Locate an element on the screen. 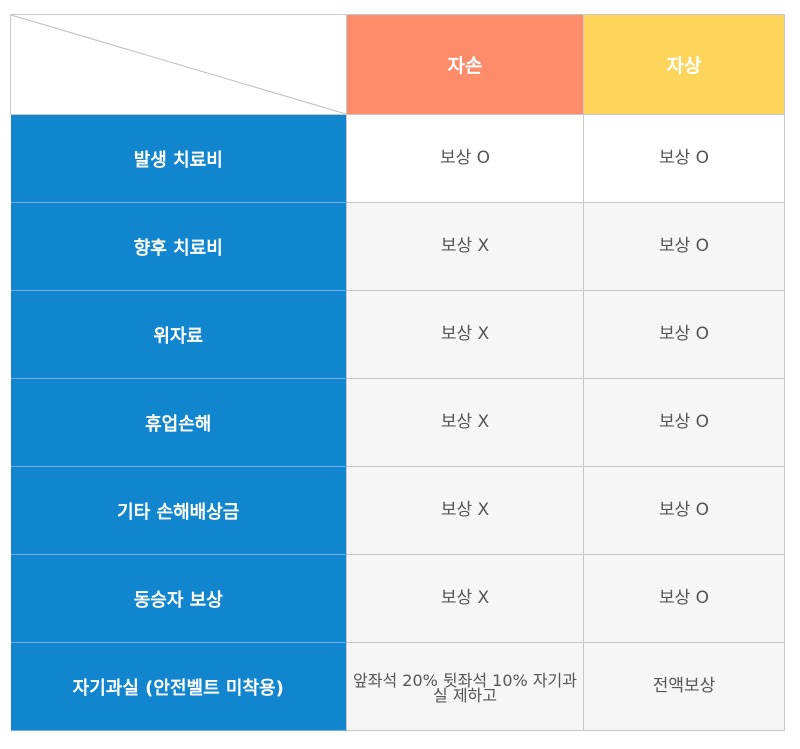 The width and height of the screenshot is (800, 749). table-row: 위자료 보상 X 보상 O is located at coordinates (397, 334).